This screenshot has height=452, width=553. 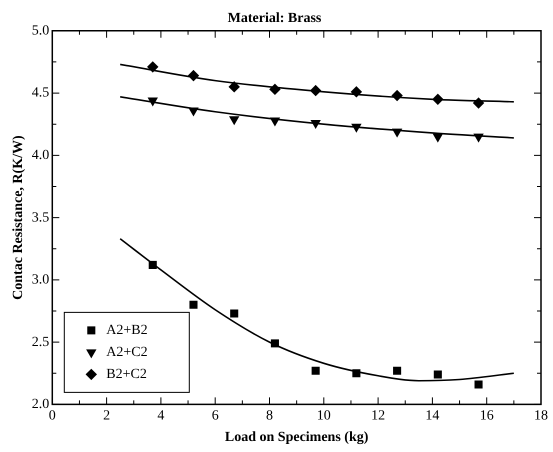 I want to click on x-tick-label: 18, so click(x=541, y=416).